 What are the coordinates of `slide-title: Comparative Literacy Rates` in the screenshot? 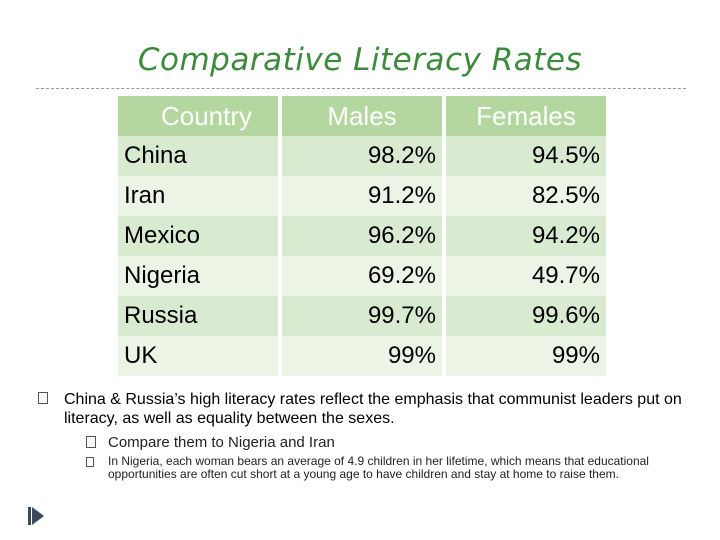 It's located at (360, 60).